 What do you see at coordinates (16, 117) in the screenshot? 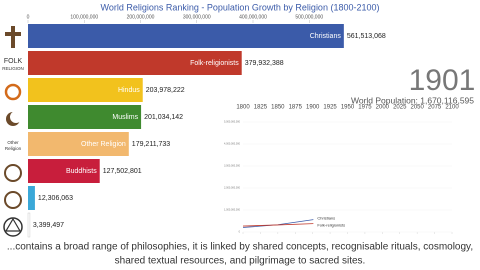
I see `crescent-icon` at bounding box center [16, 117].